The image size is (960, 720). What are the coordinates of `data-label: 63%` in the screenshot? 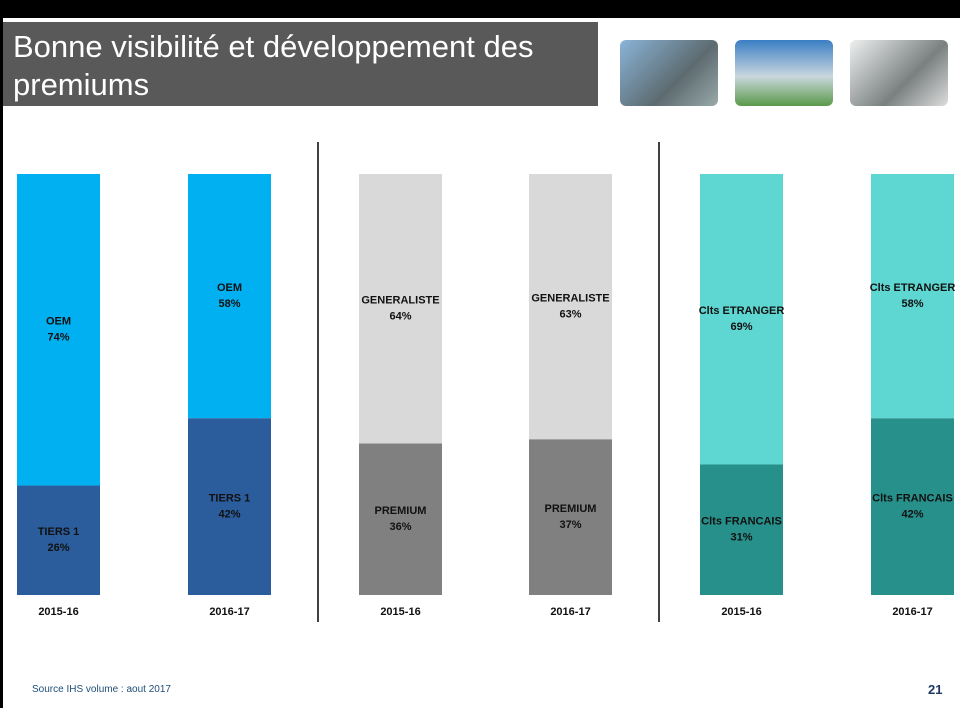 It's located at (570, 315).